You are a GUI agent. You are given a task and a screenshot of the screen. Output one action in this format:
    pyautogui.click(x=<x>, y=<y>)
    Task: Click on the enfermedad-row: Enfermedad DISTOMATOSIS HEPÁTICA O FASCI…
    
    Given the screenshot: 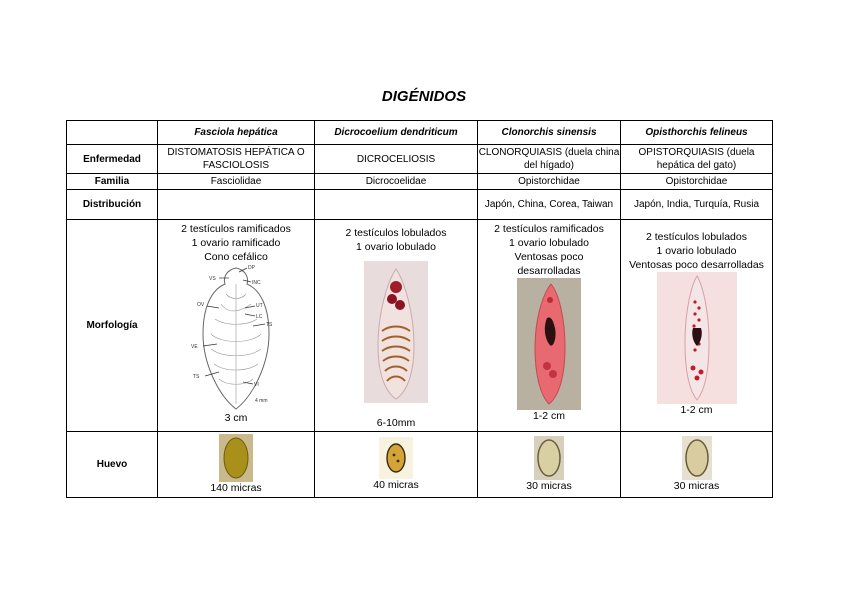 What is the action you would take?
    pyautogui.click(x=419, y=159)
    